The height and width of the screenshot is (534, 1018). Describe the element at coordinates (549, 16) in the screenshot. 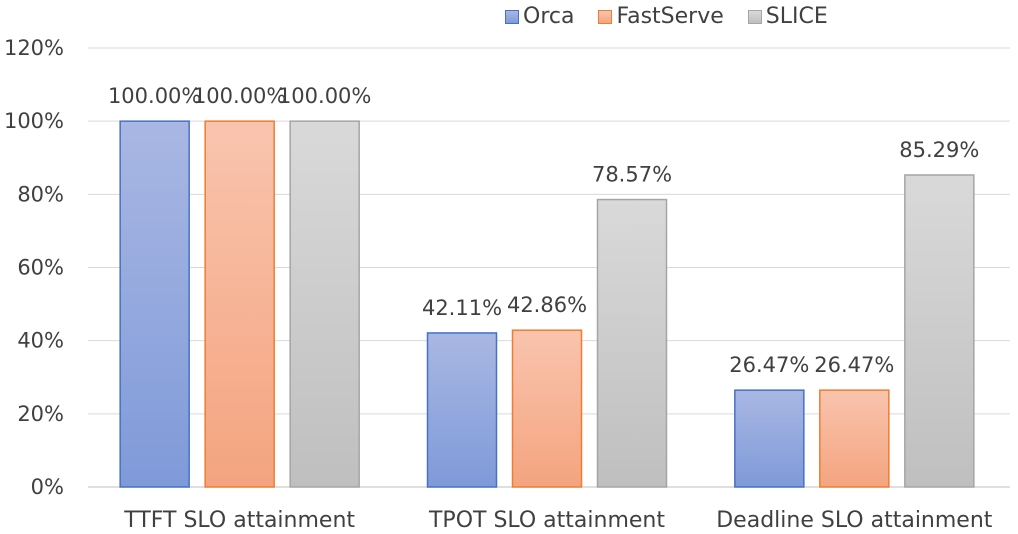

I see `legend-label-orca: Orca` at that location.